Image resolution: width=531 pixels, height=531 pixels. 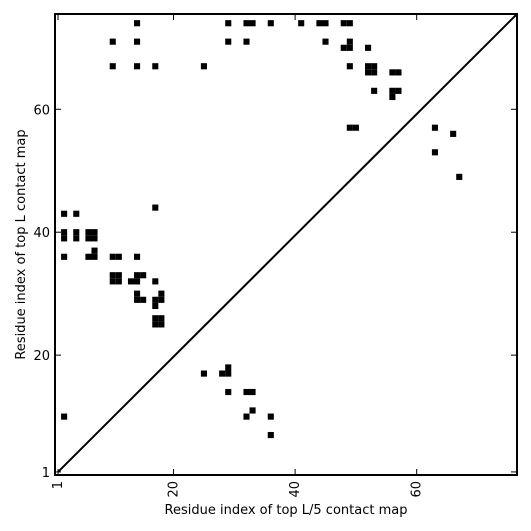 What do you see at coordinates (41, 356) in the screenshot?
I see `y-tick-label: 20` at bounding box center [41, 356].